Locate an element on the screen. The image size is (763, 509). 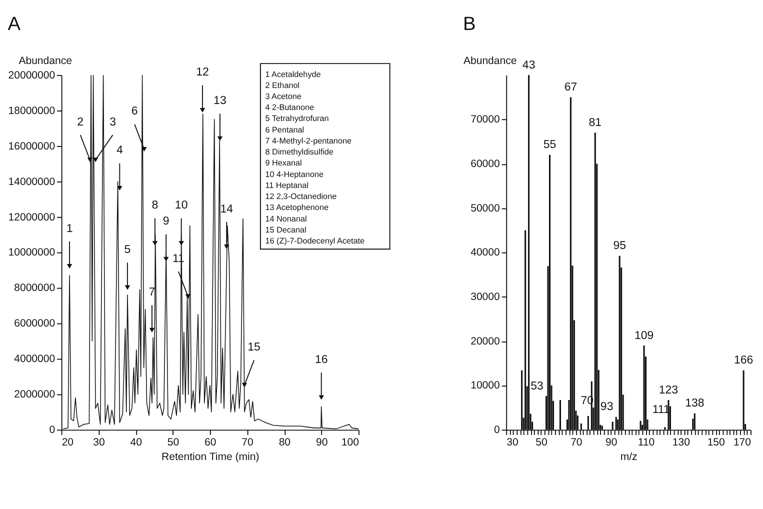
annotation: 93 is located at coordinates (607, 407).